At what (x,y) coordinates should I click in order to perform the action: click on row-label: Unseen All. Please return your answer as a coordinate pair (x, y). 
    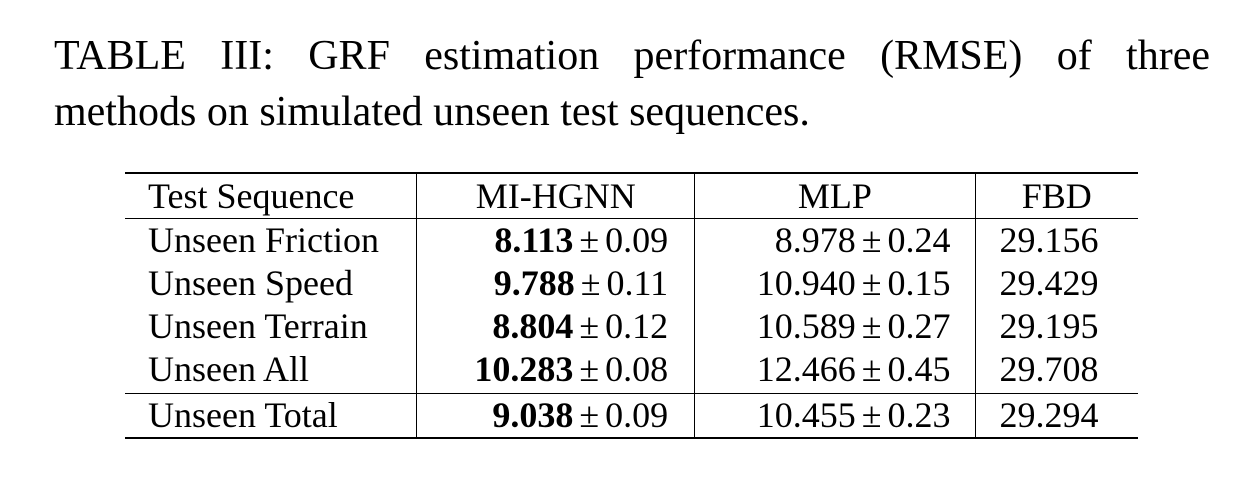
    Looking at the image, I should click on (271, 371).